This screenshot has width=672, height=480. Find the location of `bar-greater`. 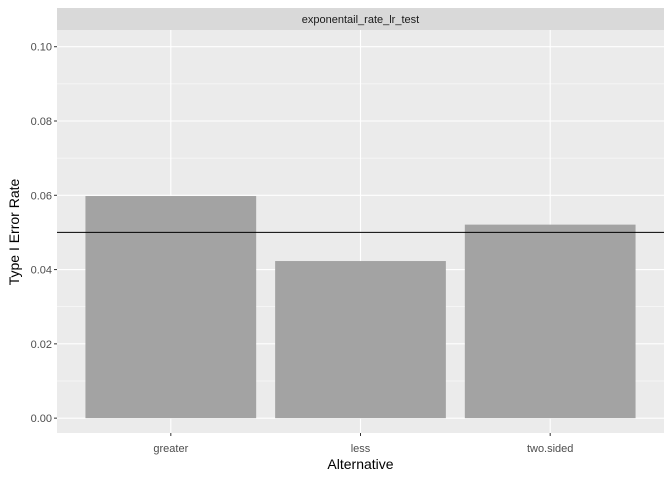

bar-greater is located at coordinates (171, 307).